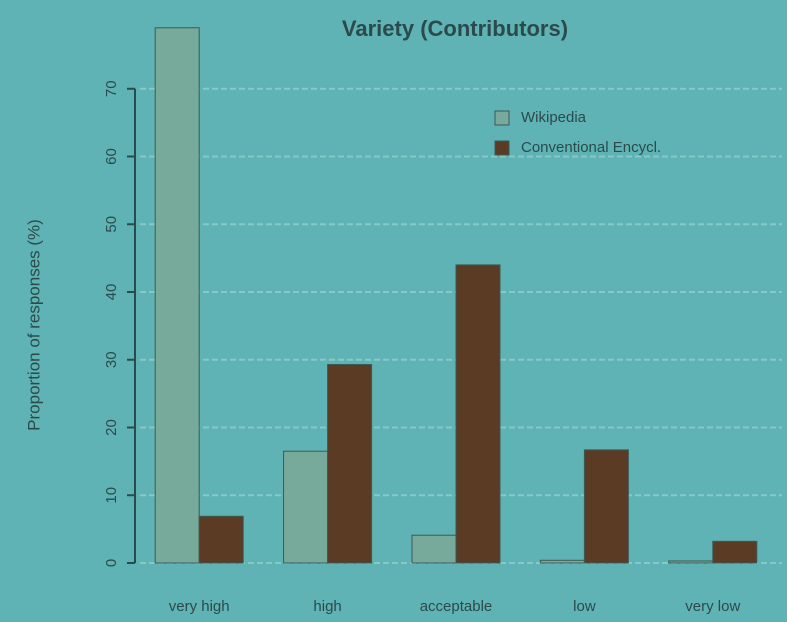 The image size is (787, 622). What do you see at coordinates (456, 606) in the screenshot?
I see `x-tick-label: acceptable` at bounding box center [456, 606].